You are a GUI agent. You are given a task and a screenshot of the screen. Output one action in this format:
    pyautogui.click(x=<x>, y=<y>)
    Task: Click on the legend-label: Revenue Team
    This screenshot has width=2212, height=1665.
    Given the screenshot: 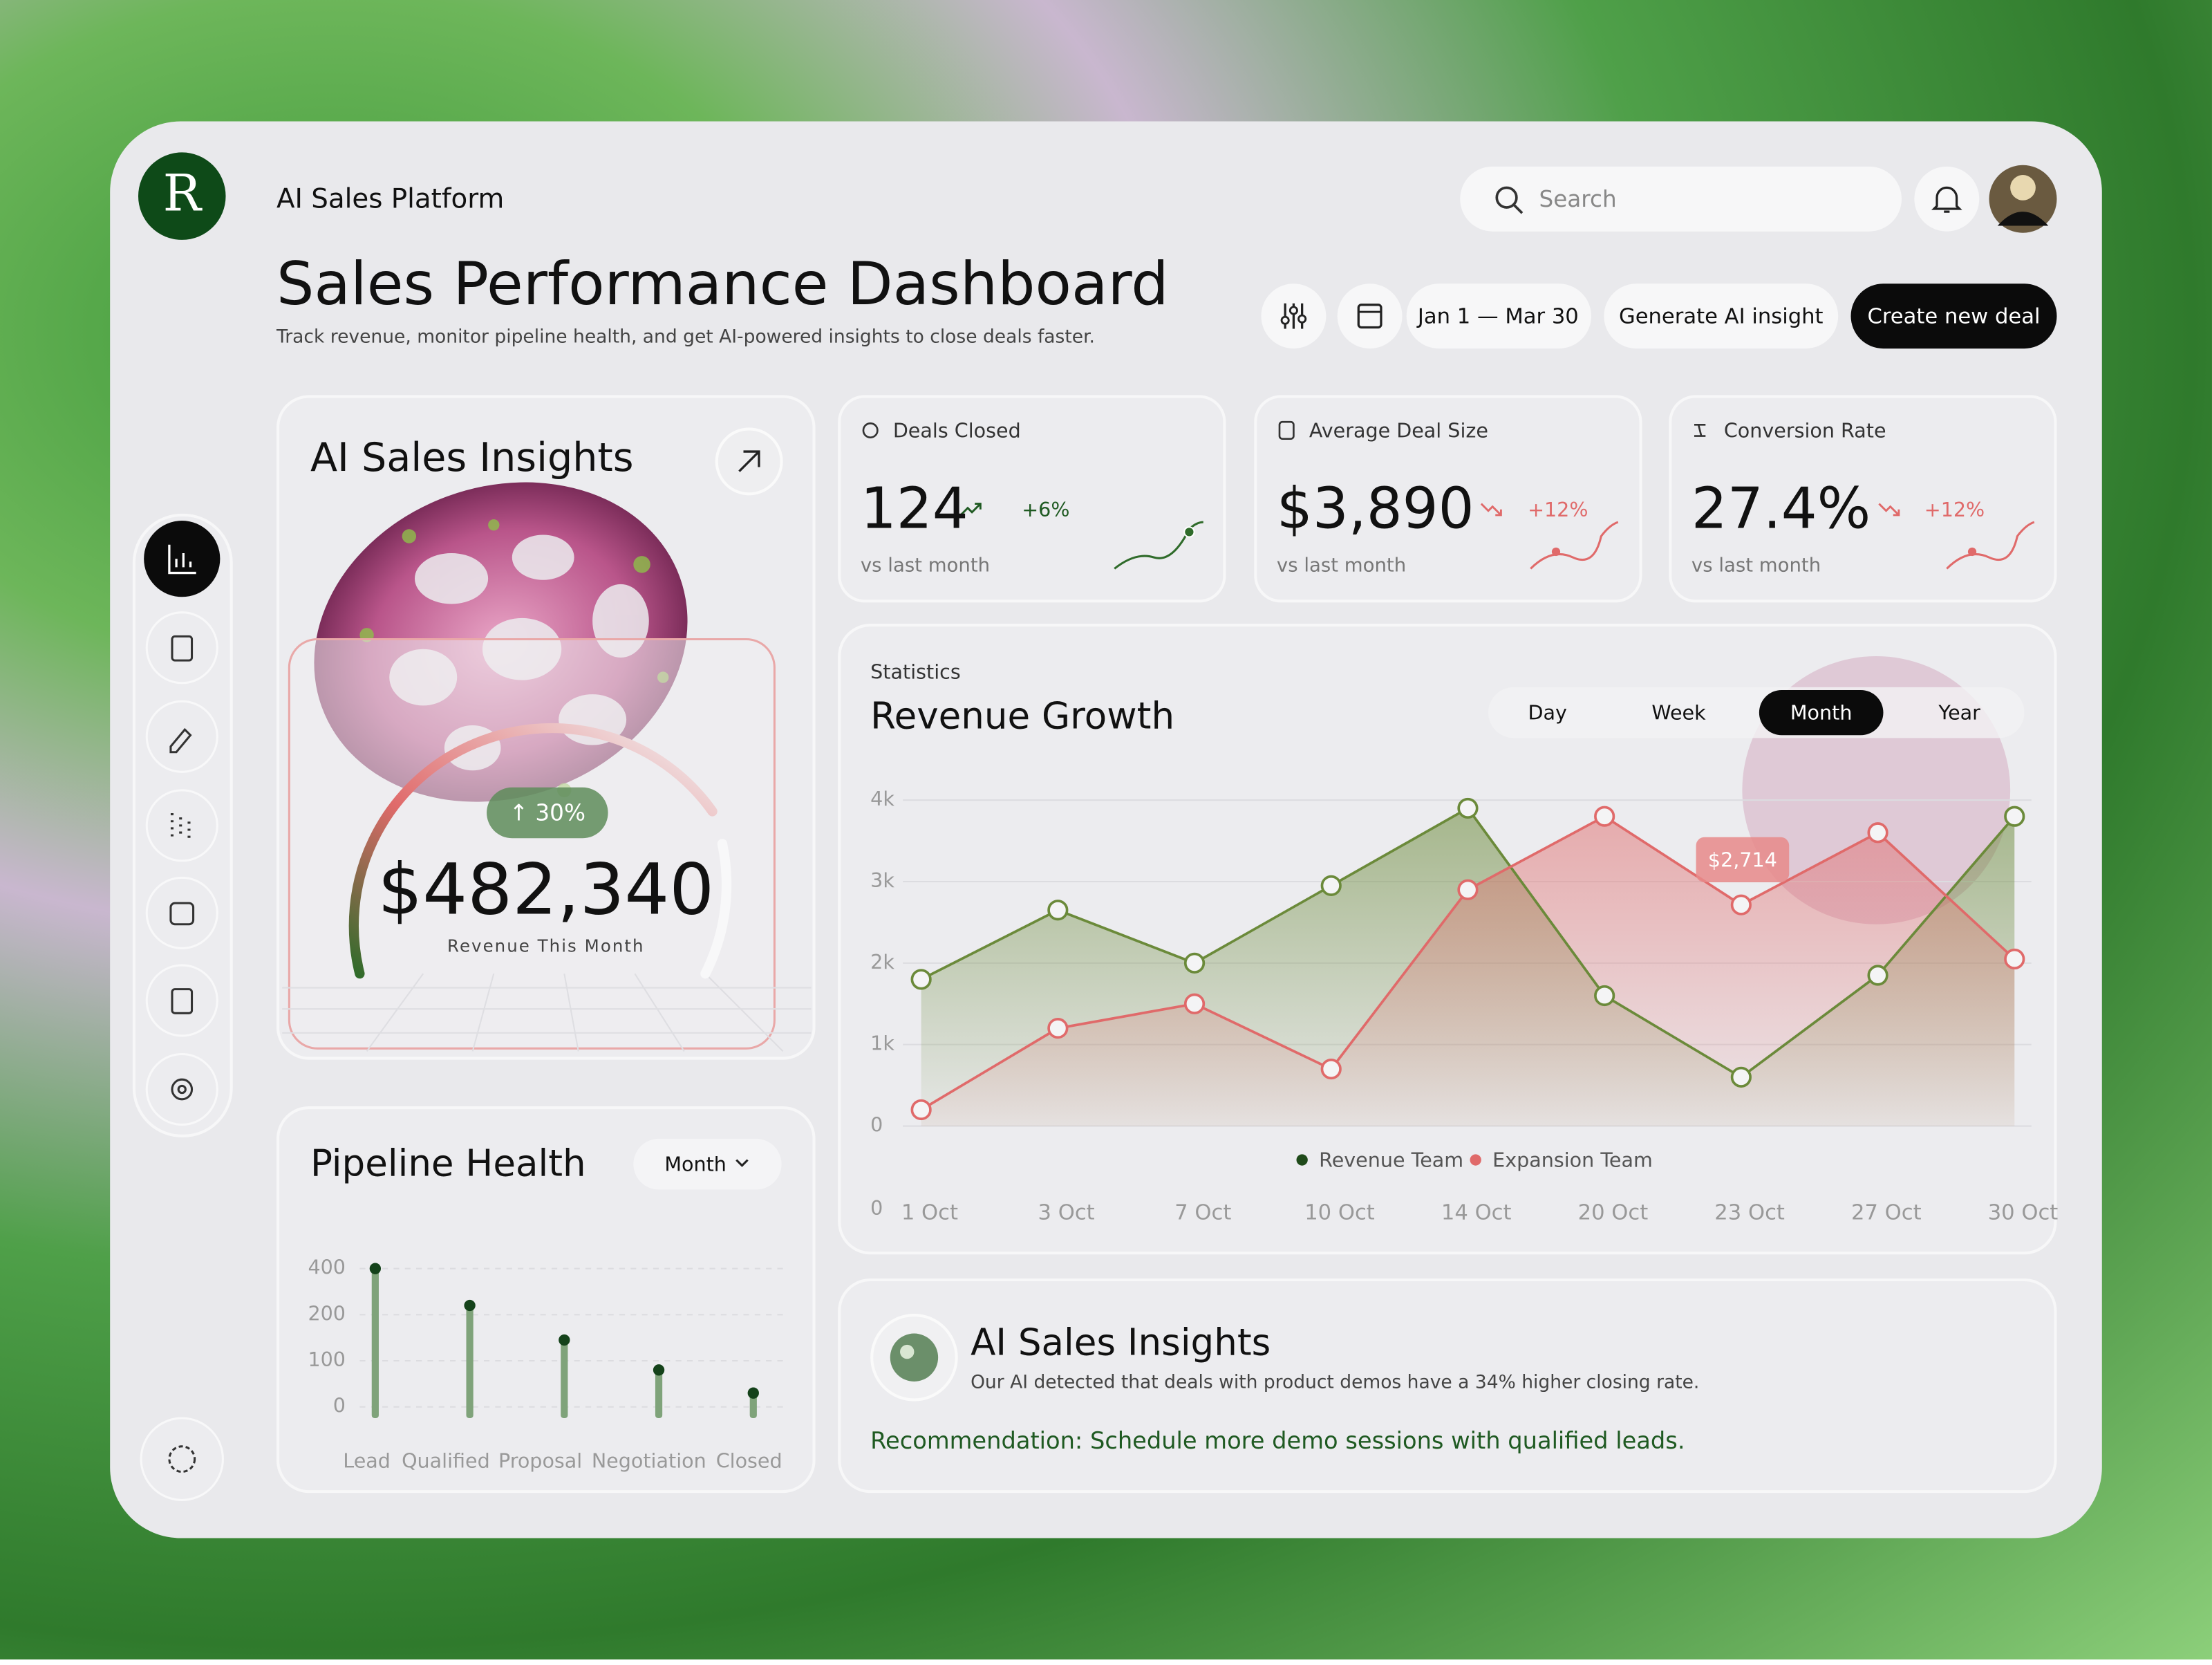 What is the action you would take?
    pyautogui.click(x=1391, y=1160)
    